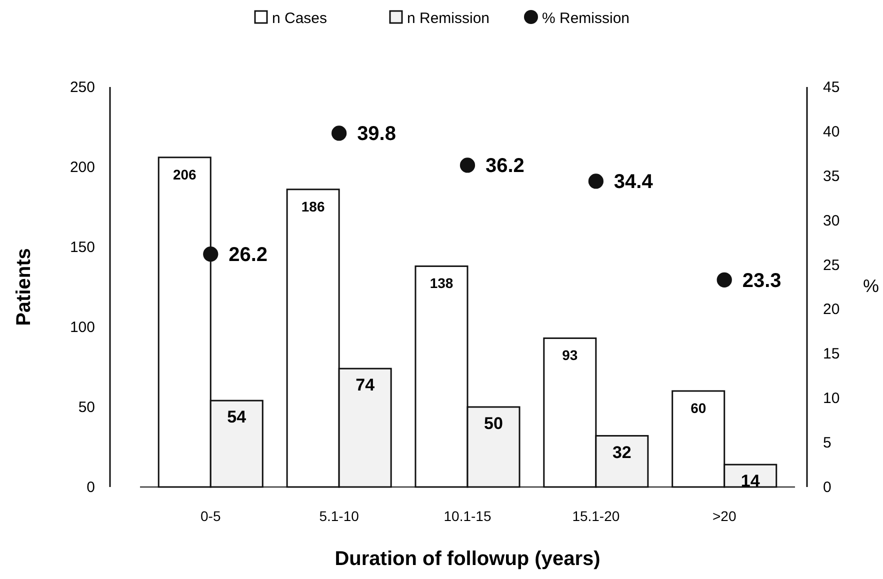  What do you see at coordinates (313, 206) in the screenshot?
I see `data-label: 186` at bounding box center [313, 206].